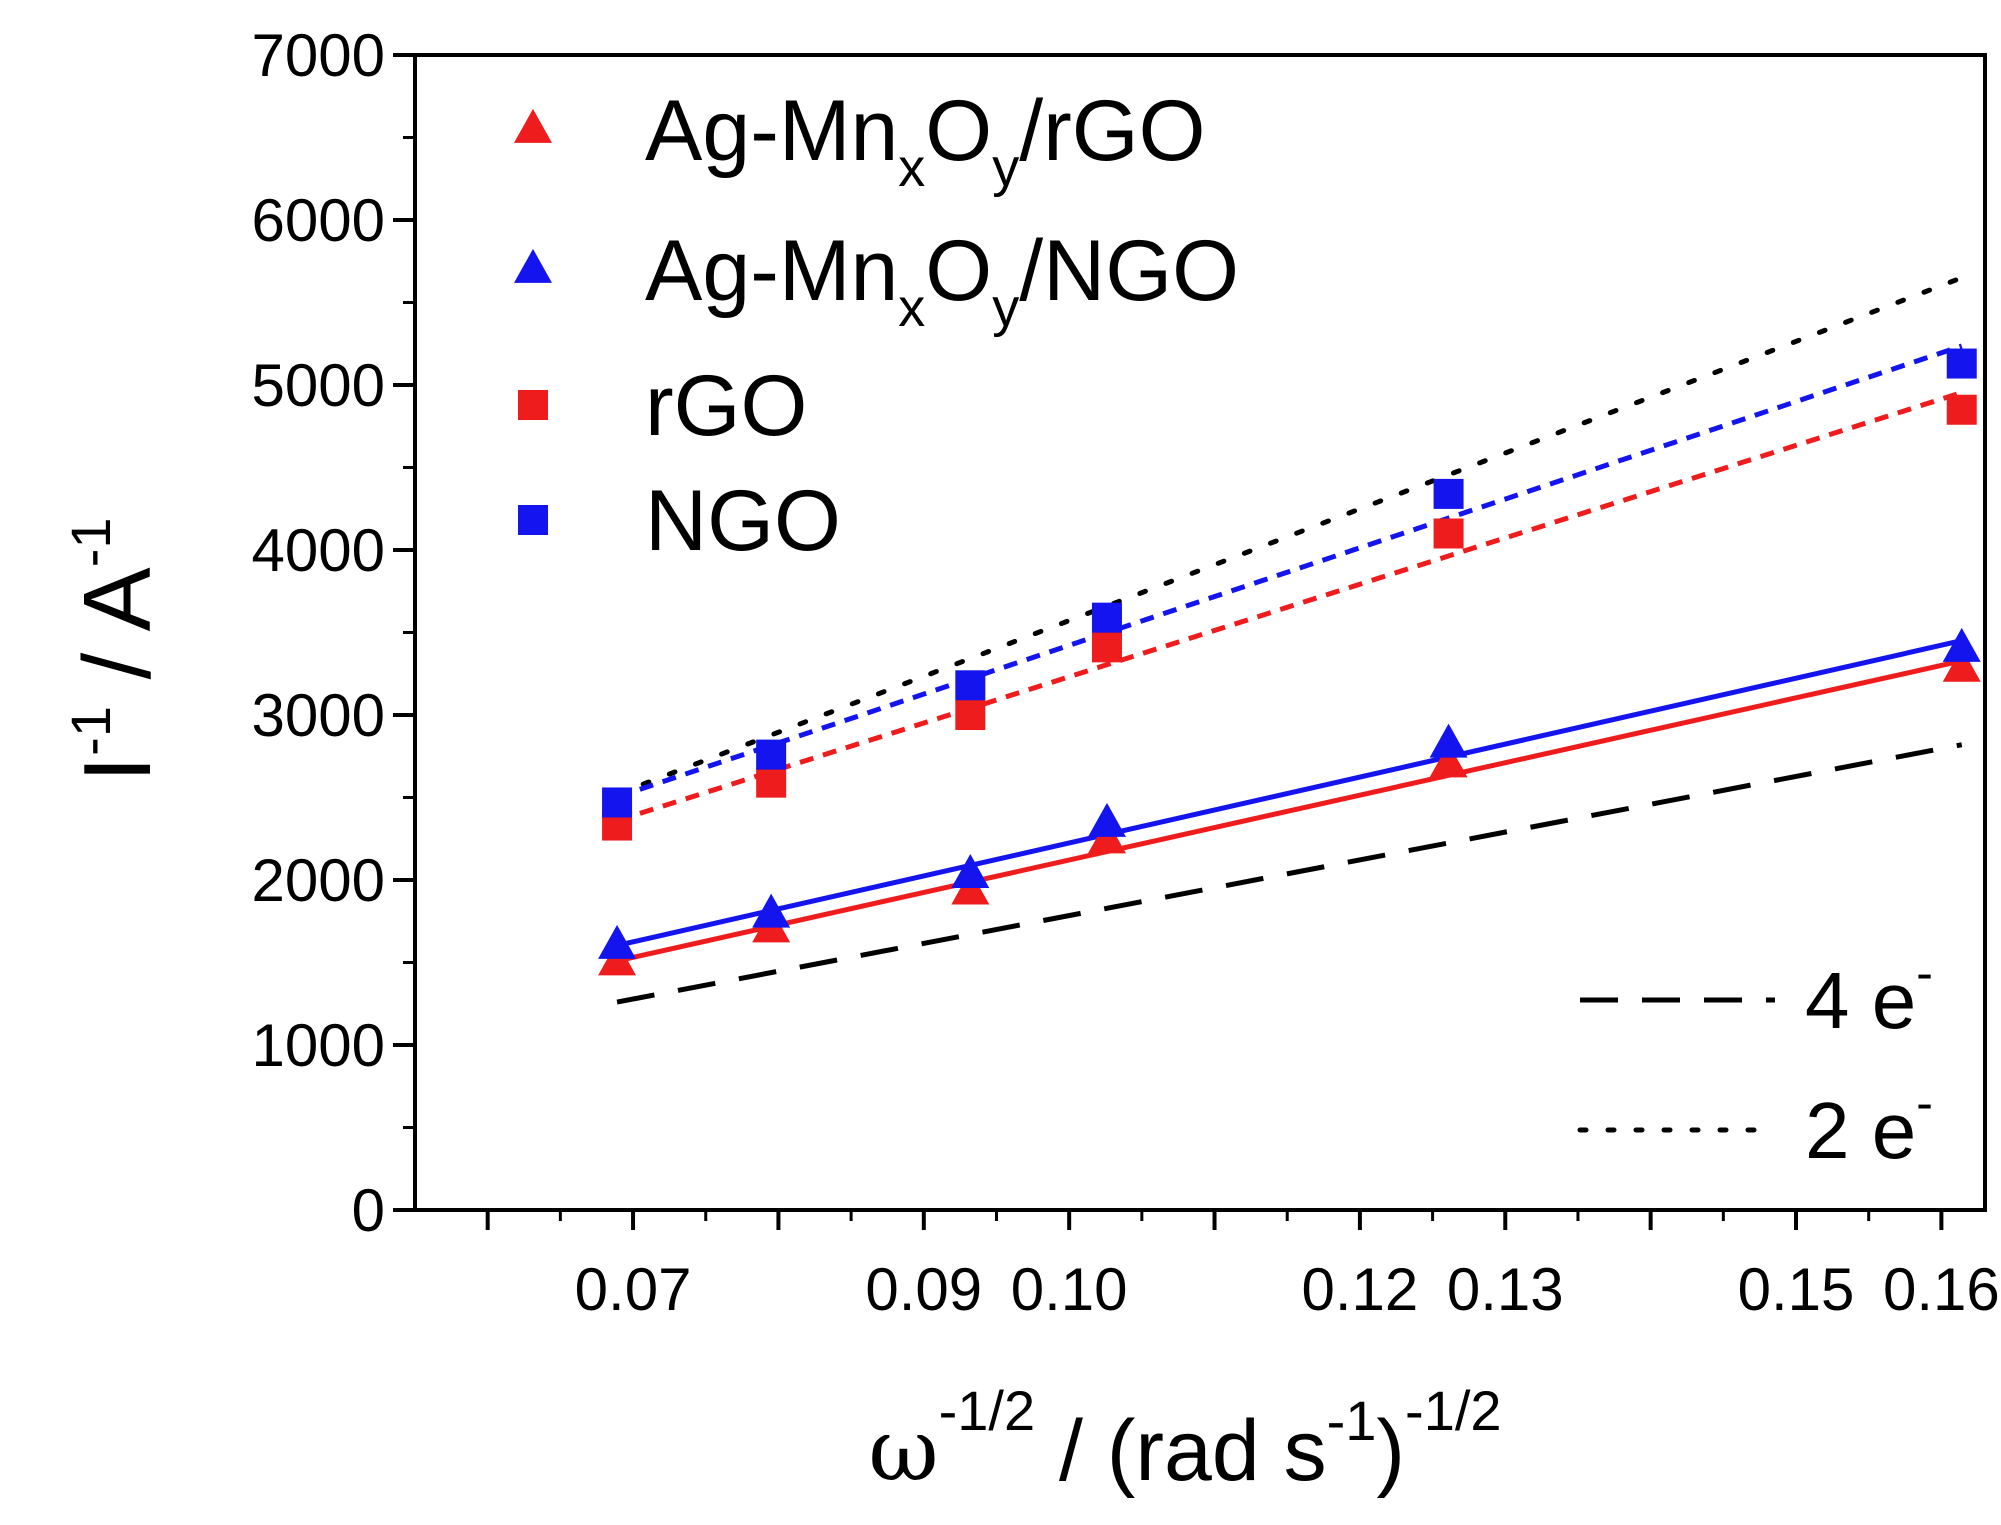  I want to click on legend-label: rGO, so click(726, 406).